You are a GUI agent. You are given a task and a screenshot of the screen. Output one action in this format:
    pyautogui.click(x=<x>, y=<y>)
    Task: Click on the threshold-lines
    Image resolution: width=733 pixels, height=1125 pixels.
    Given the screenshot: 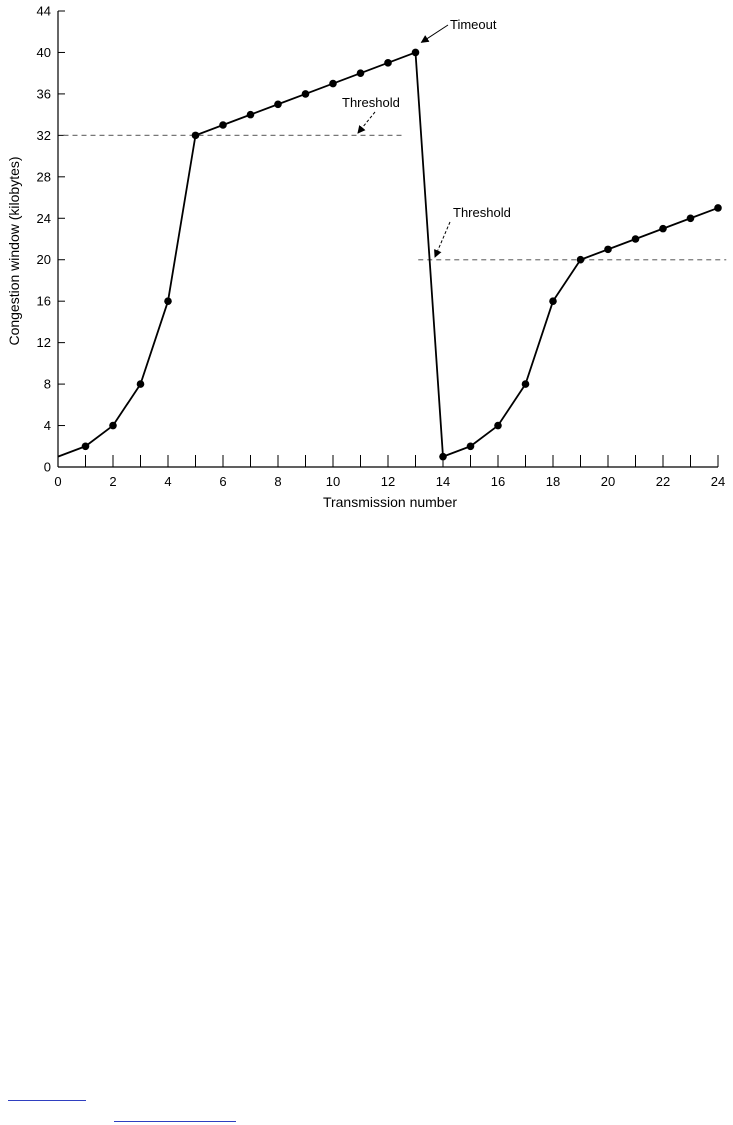 What is the action you would take?
    pyautogui.click(x=395, y=197)
    